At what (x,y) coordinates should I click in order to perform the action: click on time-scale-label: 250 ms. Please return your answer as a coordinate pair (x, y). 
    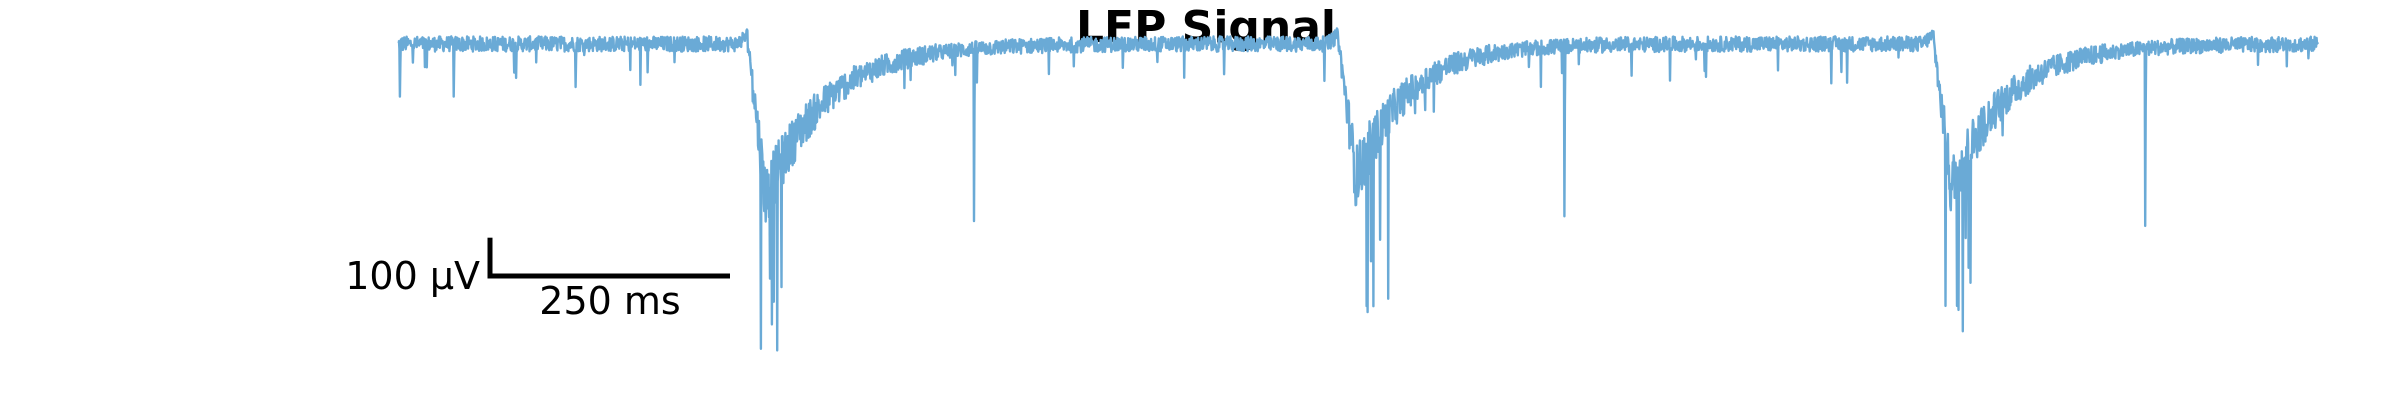
    Looking at the image, I should click on (609, 301).